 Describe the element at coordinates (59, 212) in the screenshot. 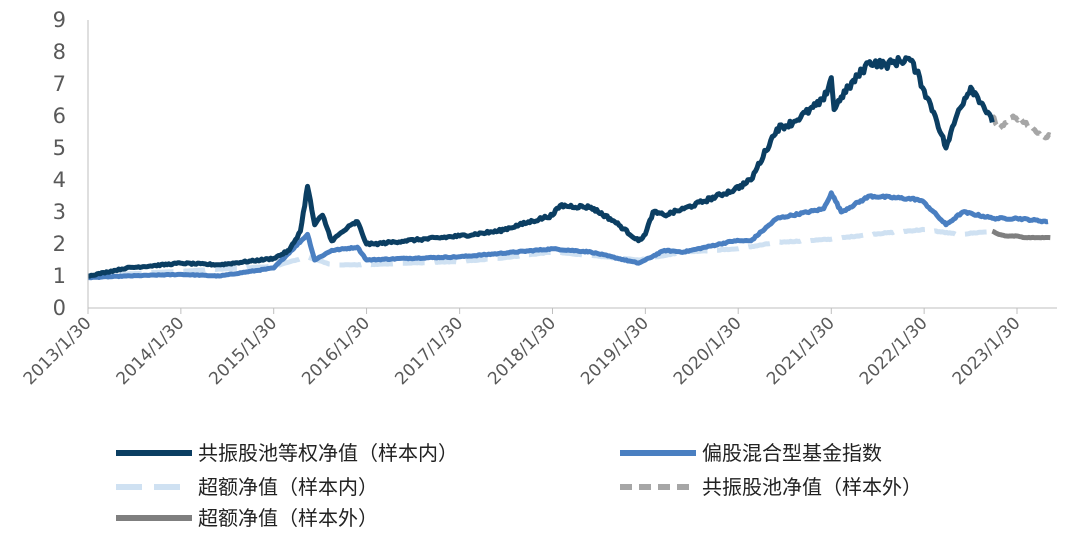

I see `y-tick-label: 3` at that location.